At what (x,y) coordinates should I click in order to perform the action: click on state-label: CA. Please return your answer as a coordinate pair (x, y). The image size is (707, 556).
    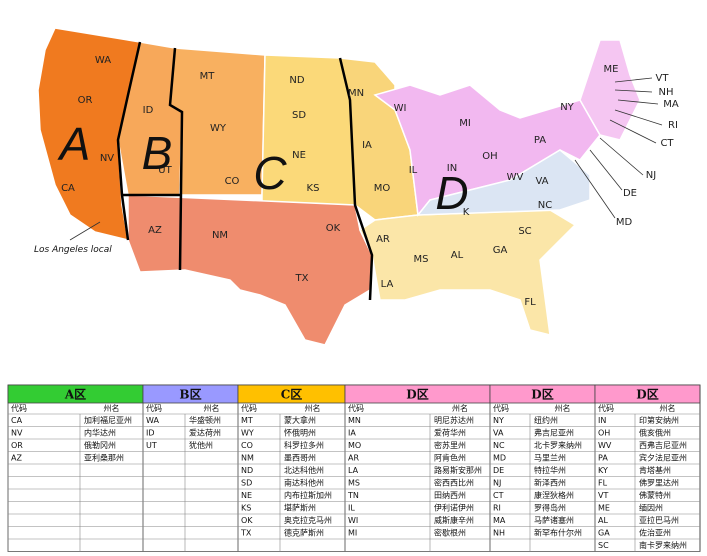
    Looking at the image, I should click on (68, 188).